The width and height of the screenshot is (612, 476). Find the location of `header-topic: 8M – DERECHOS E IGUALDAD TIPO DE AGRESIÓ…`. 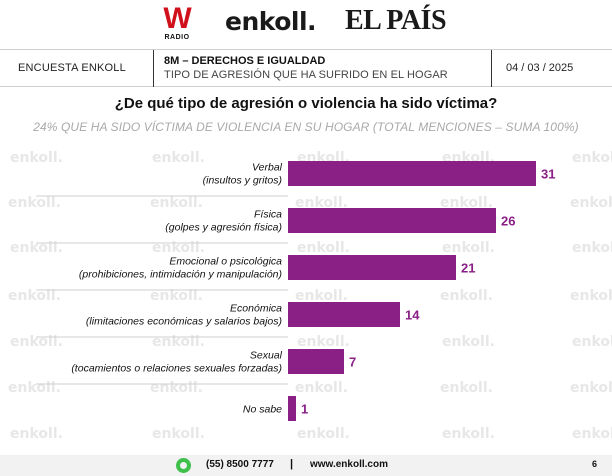

header-topic: 8M – DERECHOS E IGUALDAD TIPO DE AGRESIÓ… is located at coordinates (306, 68).